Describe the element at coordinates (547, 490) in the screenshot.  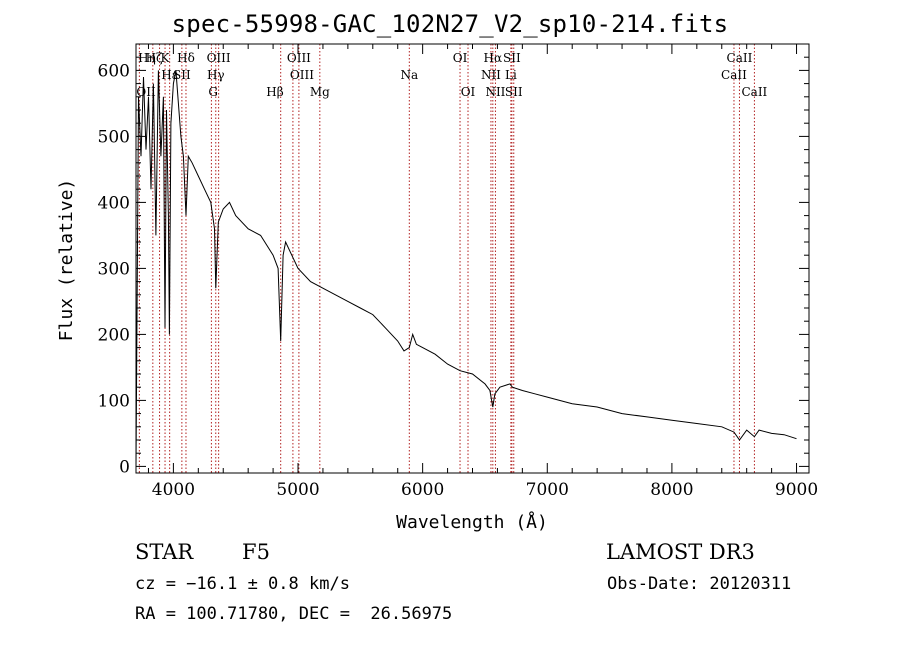
I see `x-tick-label: 7000` at that location.